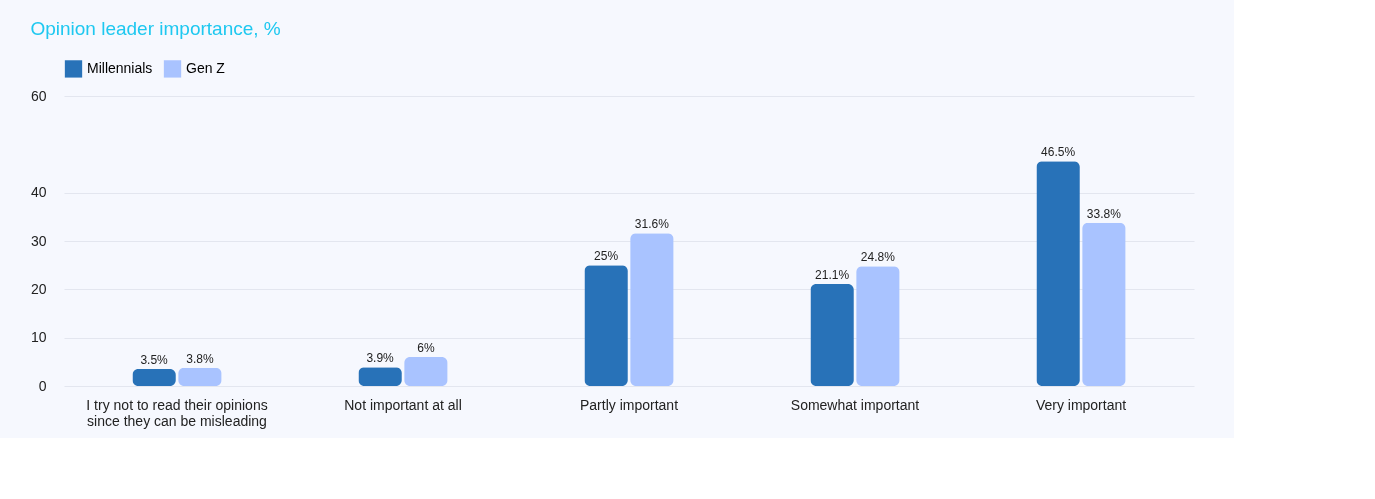  Describe the element at coordinates (42, 385) in the screenshot. I see `y-tick-label: 0` at that location.